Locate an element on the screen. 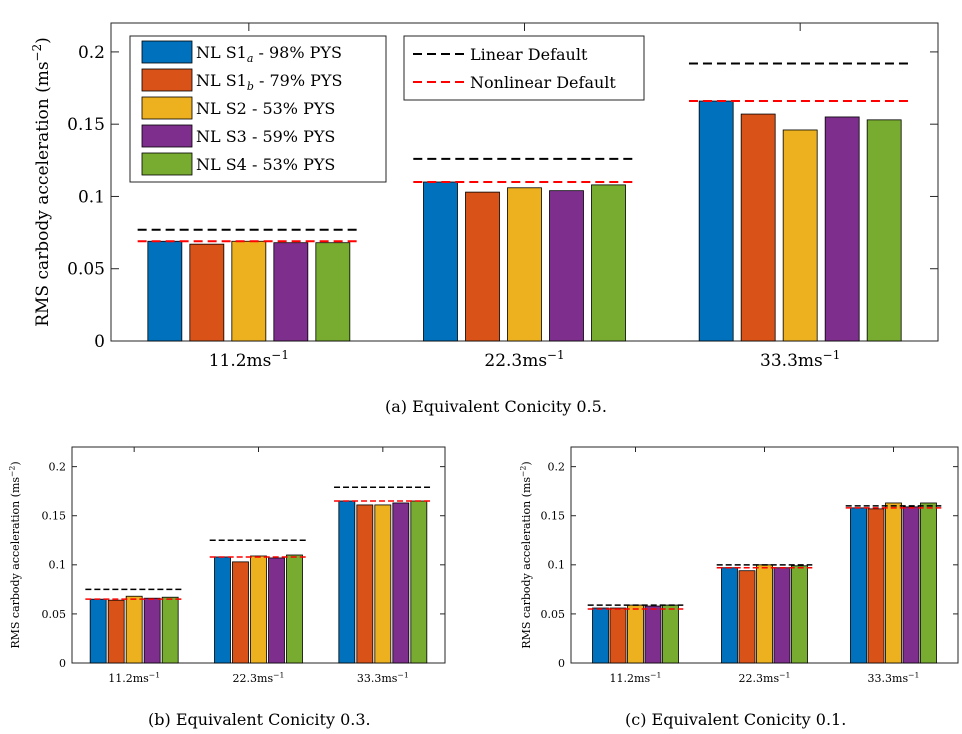  legend-lines-box is located at coordinates (524, 68).